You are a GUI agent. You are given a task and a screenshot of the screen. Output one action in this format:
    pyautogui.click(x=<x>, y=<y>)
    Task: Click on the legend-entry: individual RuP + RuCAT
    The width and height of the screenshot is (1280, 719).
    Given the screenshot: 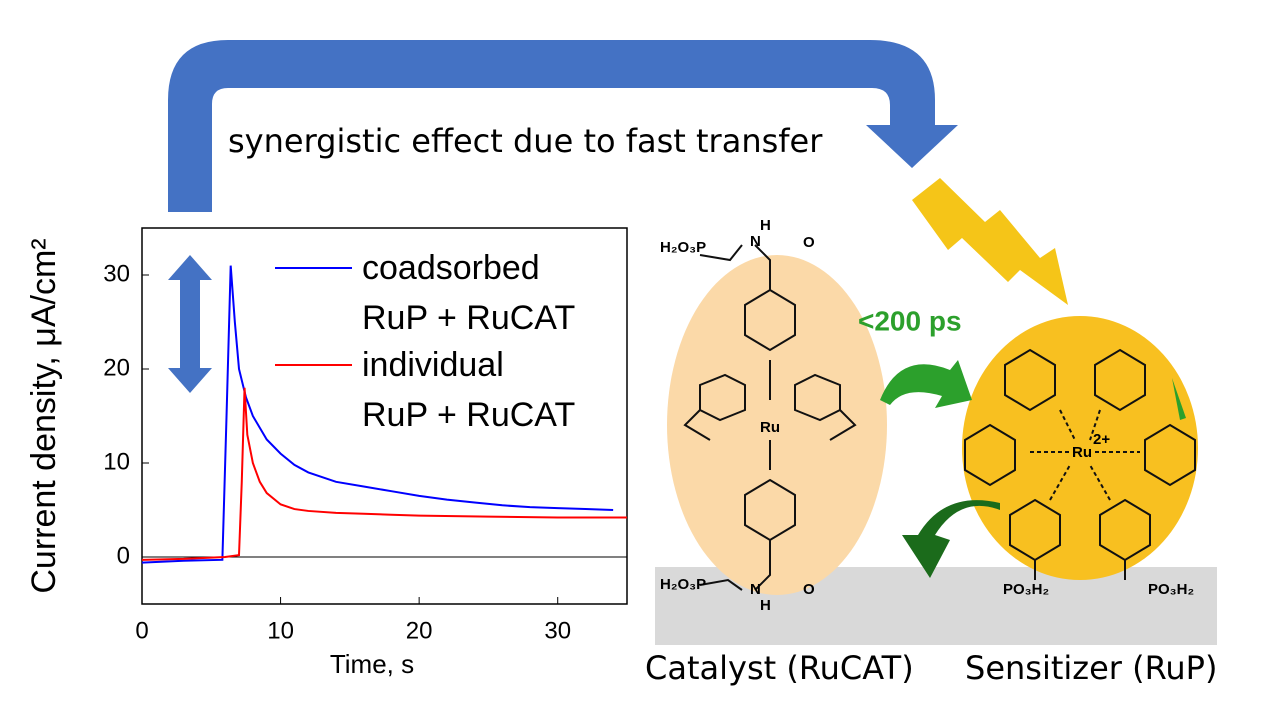 What is the action you would take?
    pyautogui.click(x=469, y=390)
    